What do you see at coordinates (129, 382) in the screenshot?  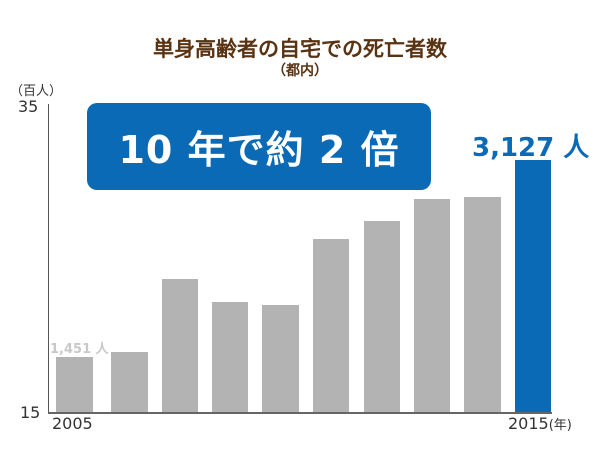 I see `bar-2006` at bounding box center [129, 382].